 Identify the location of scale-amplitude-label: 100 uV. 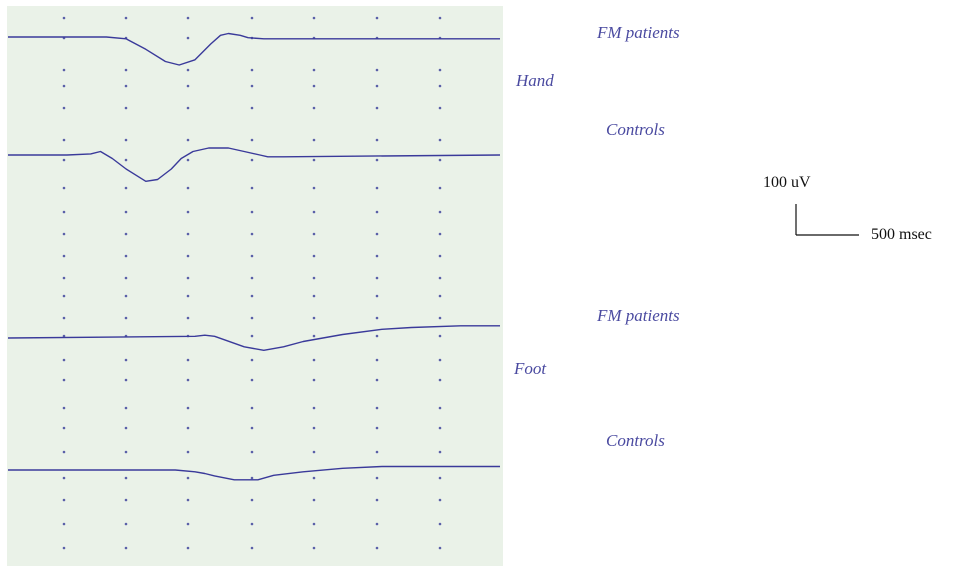
(787, 182).